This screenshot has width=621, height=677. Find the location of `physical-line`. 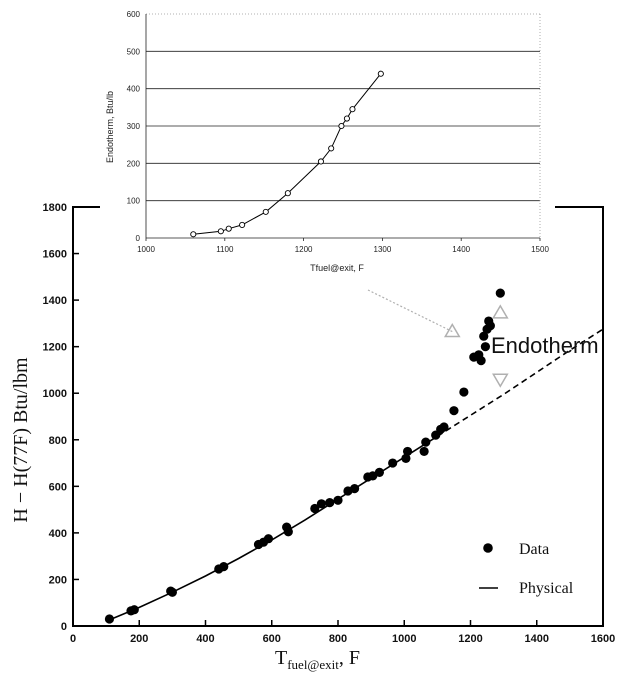

physical-line is located at coordinates (271, 529).